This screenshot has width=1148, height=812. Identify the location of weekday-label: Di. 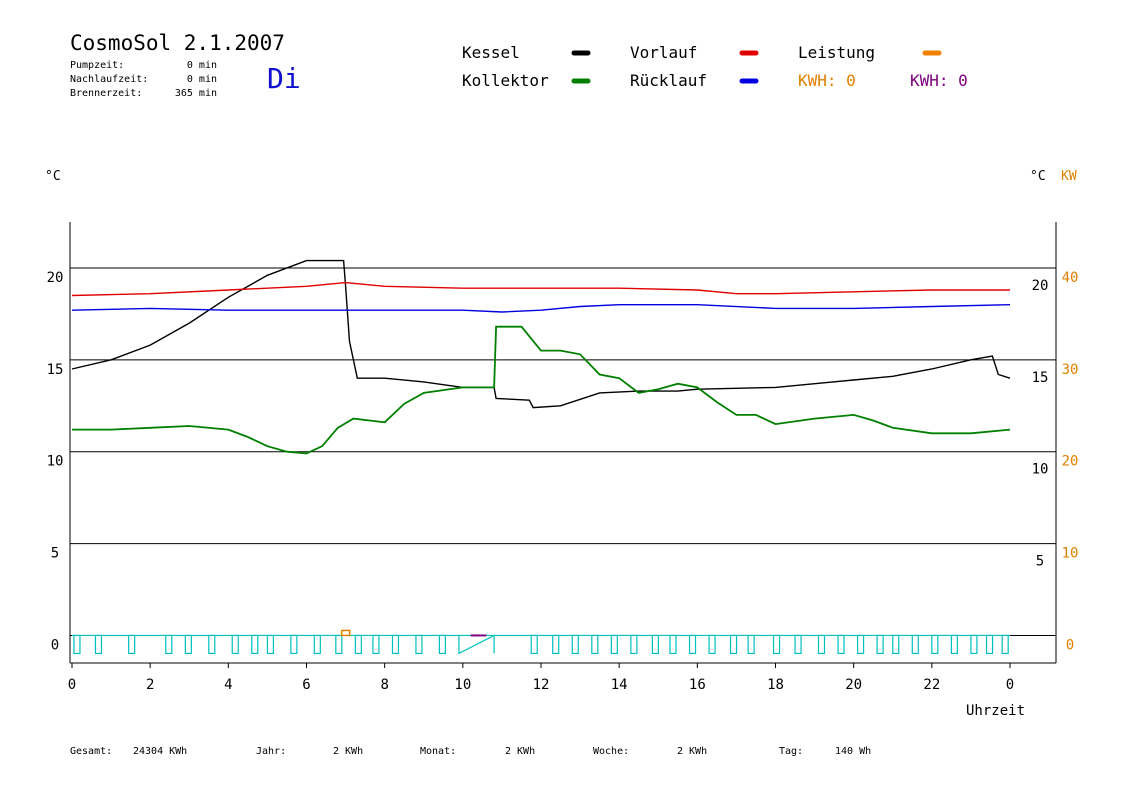
(284, 78).